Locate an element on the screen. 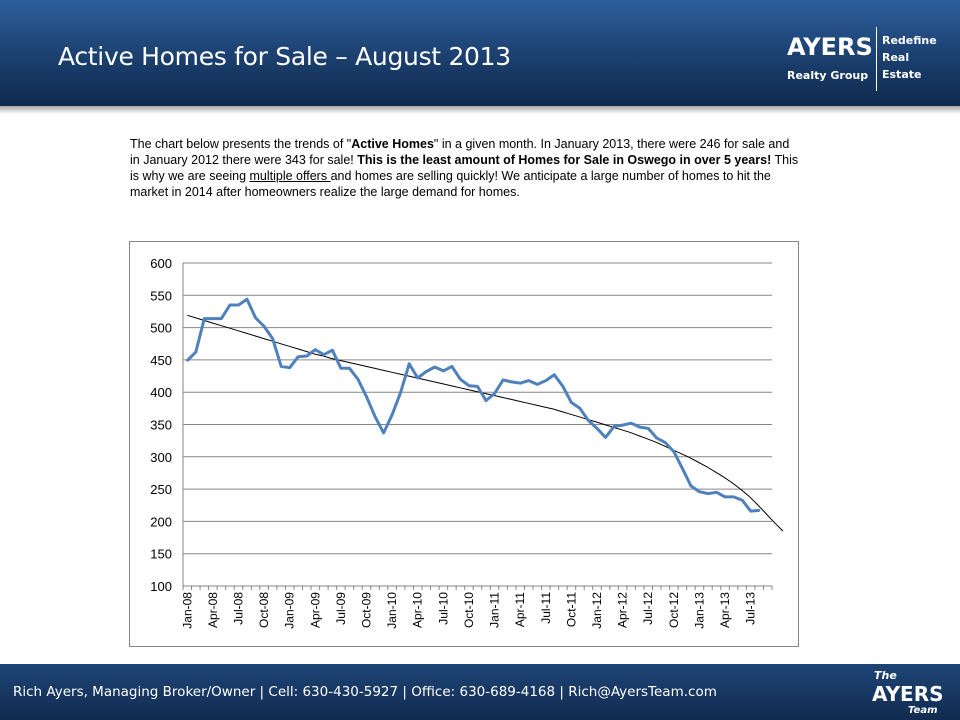 The width and height of the screenshot is (960, 720). x-tick-label: Oct-08 is located at coordinates (264, 610).